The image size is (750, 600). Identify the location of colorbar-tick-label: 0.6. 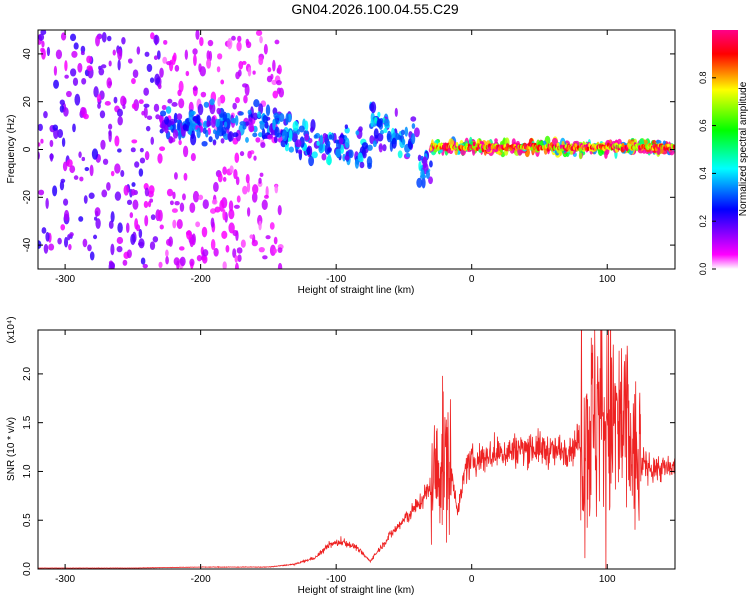
(703, 125).